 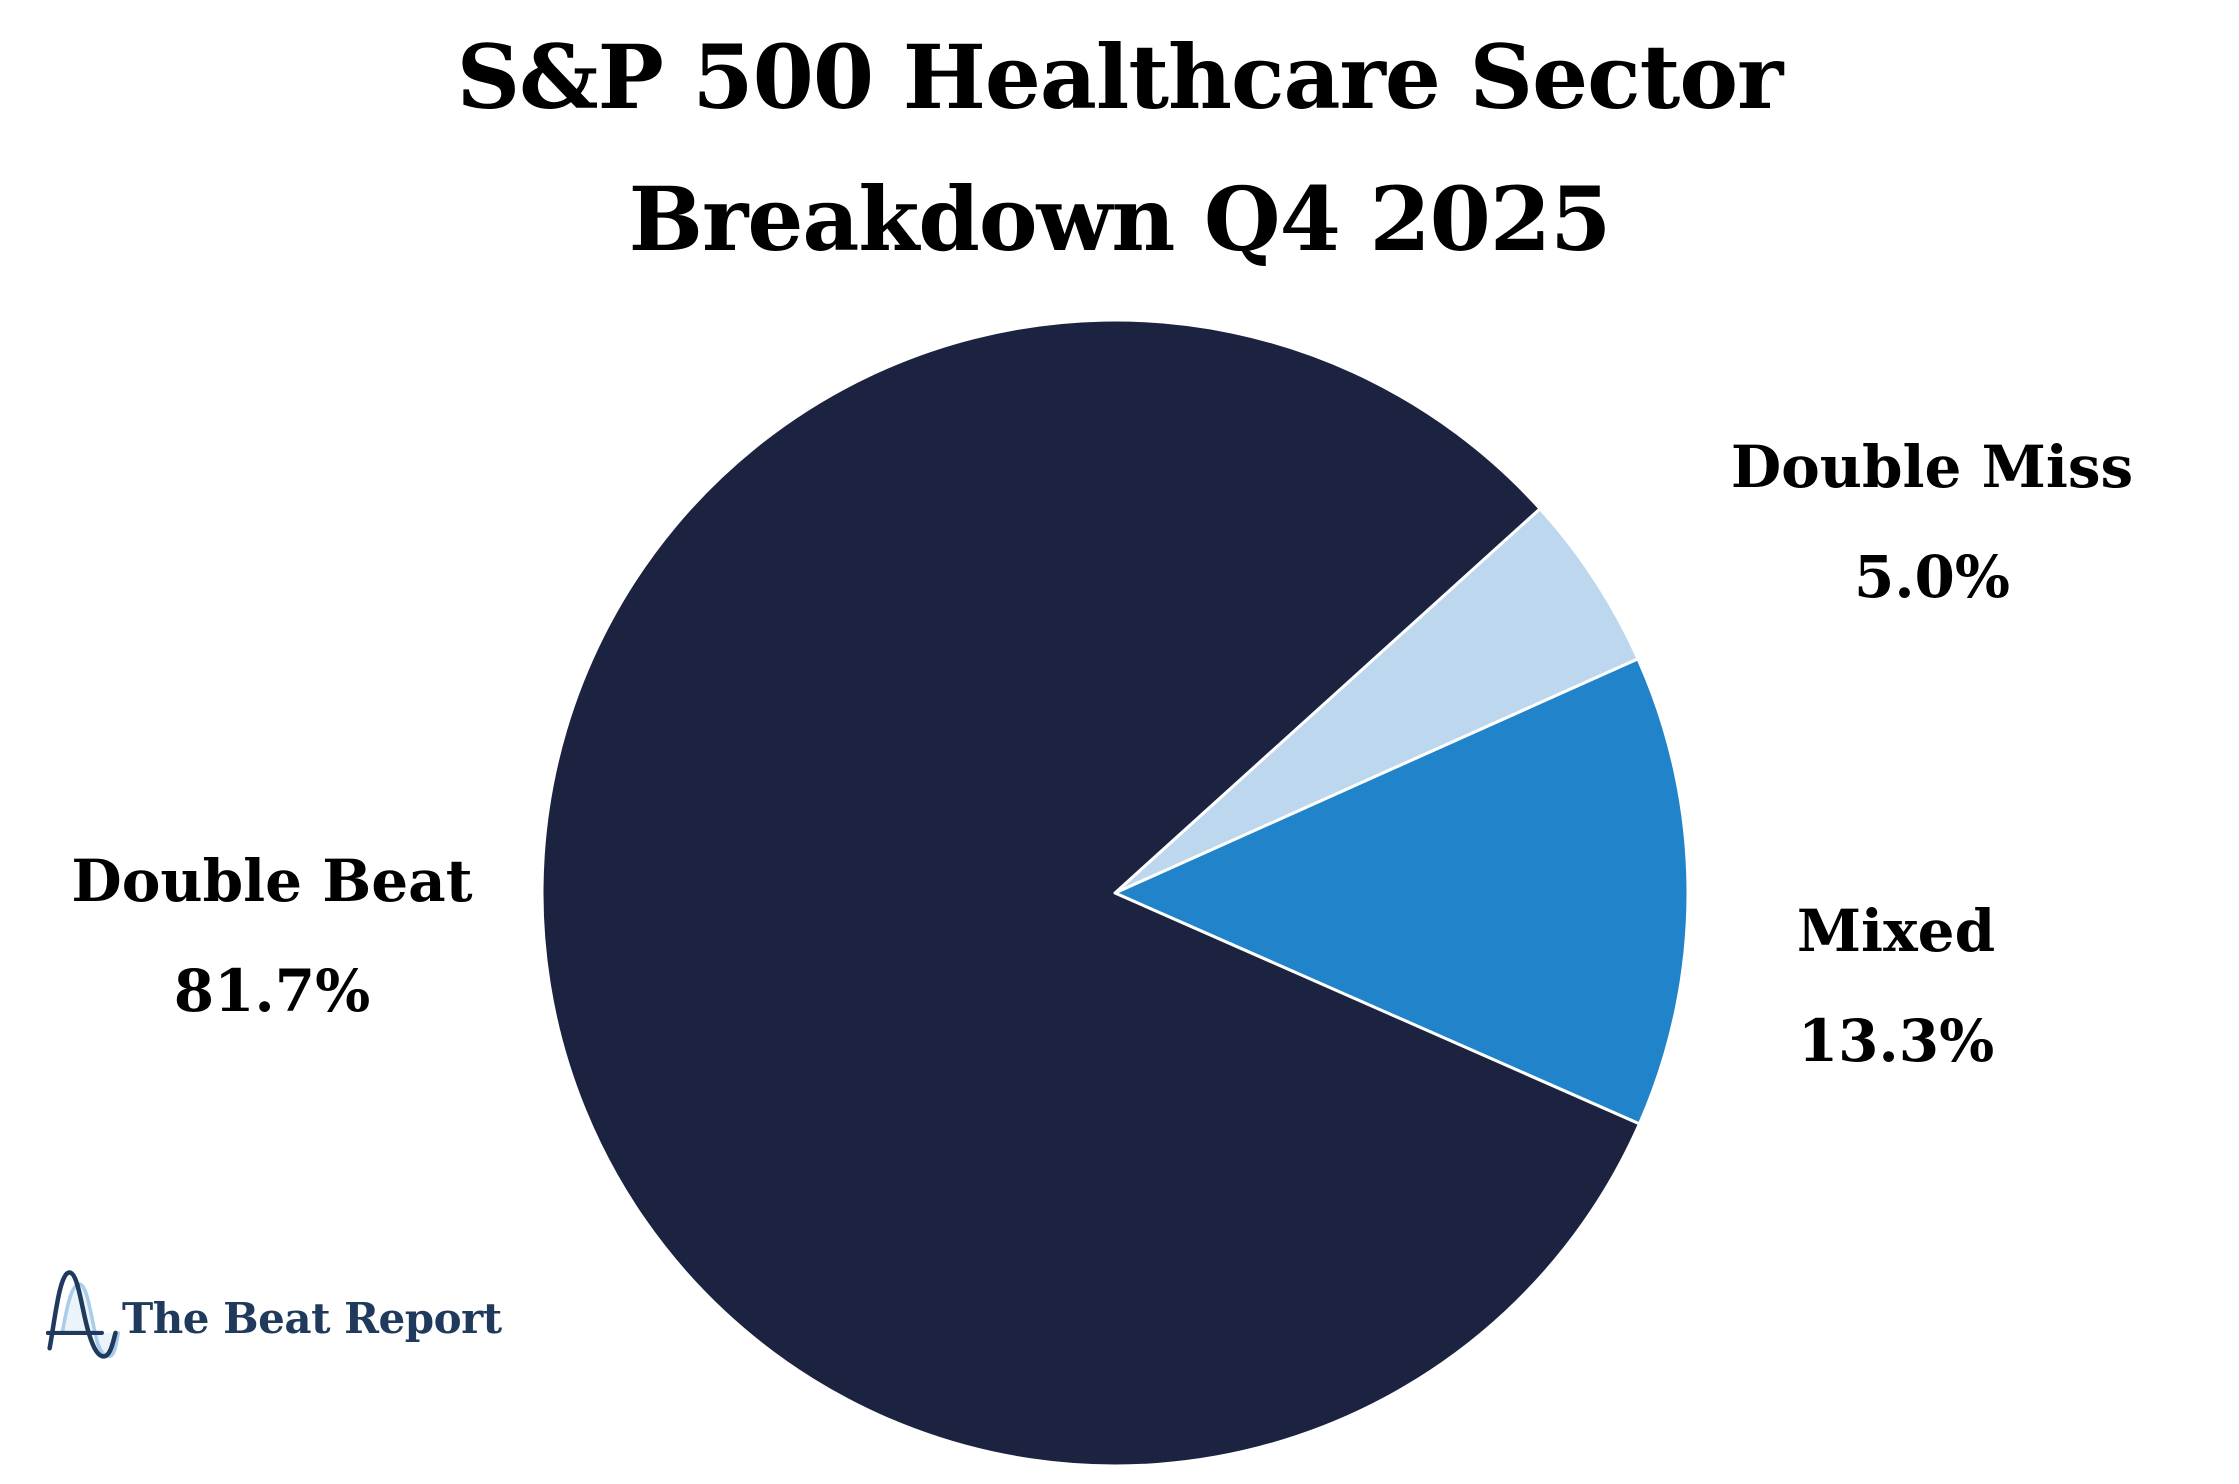 I want to click on label-mixed-name: Mixed, so click(x=1896, y=930).